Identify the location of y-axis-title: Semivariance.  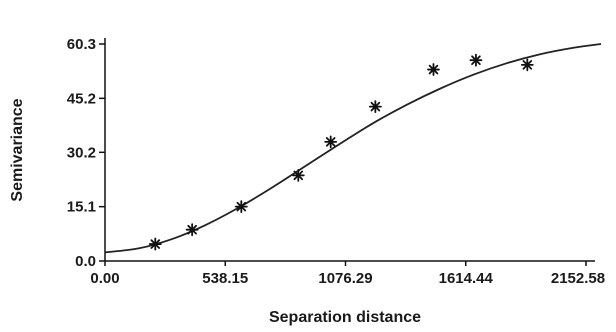
(17, 149).